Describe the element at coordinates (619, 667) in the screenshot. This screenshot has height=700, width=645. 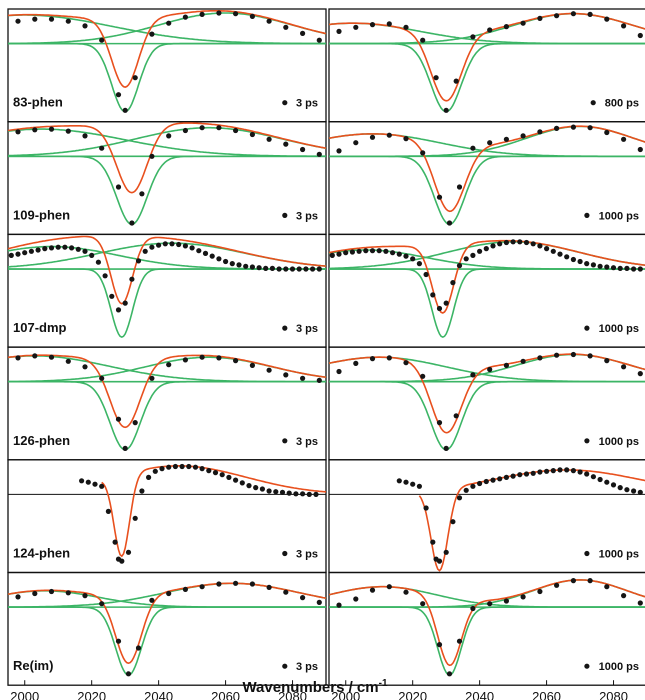
I see `time-label: 1000 ps` at that location.